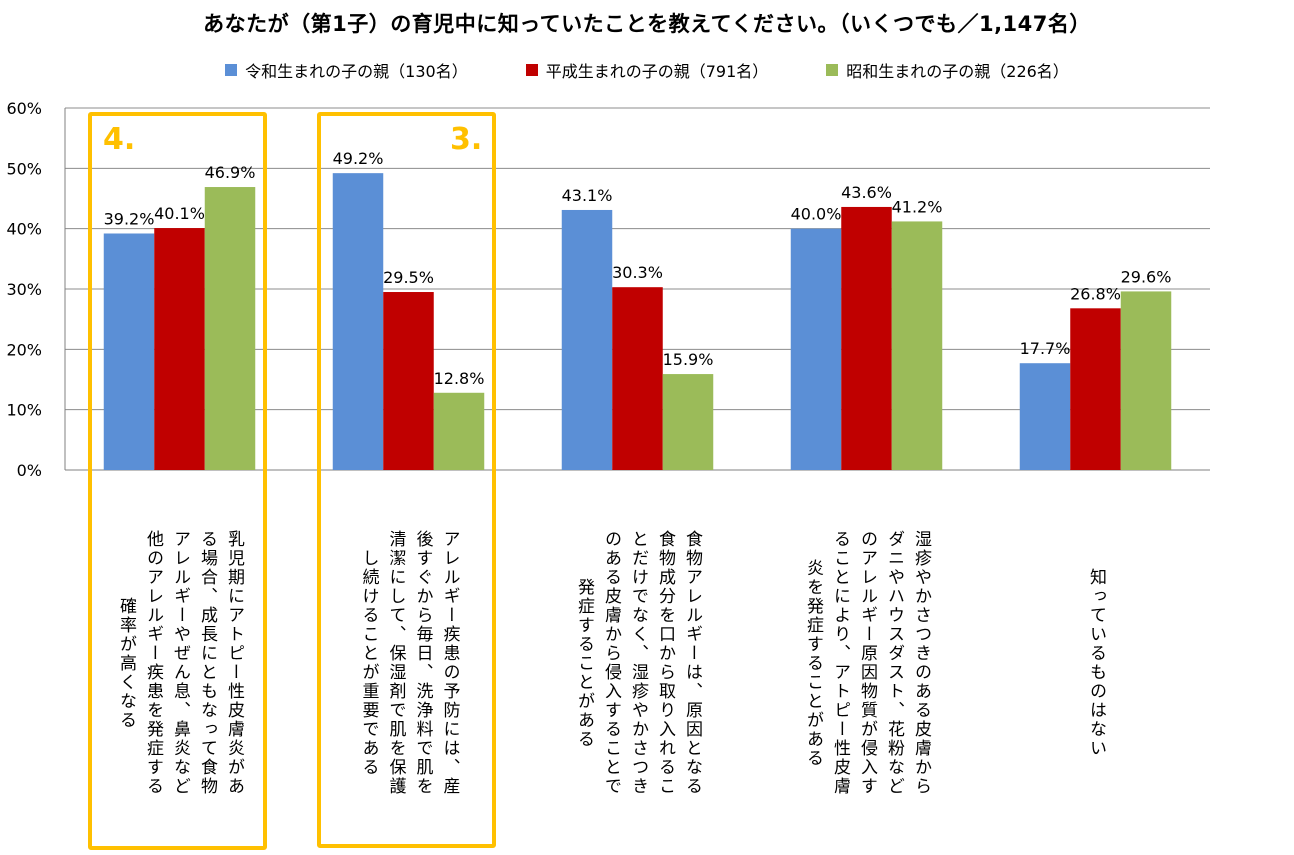  What do you see at coordinates (24, 168) in the screenshot?
I see `y-tick-label: 50%` at bounding box center [24, 168].